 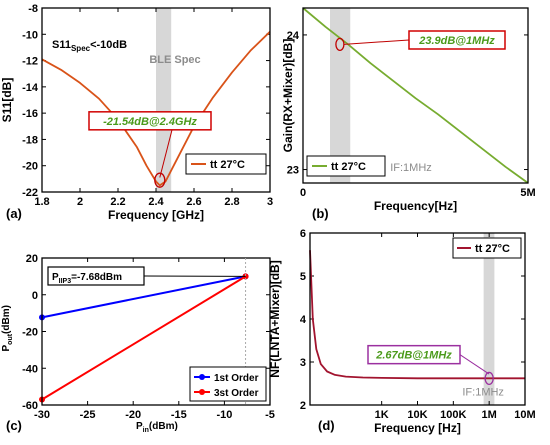 What do you see at coordinates (89, 46) in the screenshot?
I see `spec-text: S11Spec<-10dB` at bounding box center [89, 46].